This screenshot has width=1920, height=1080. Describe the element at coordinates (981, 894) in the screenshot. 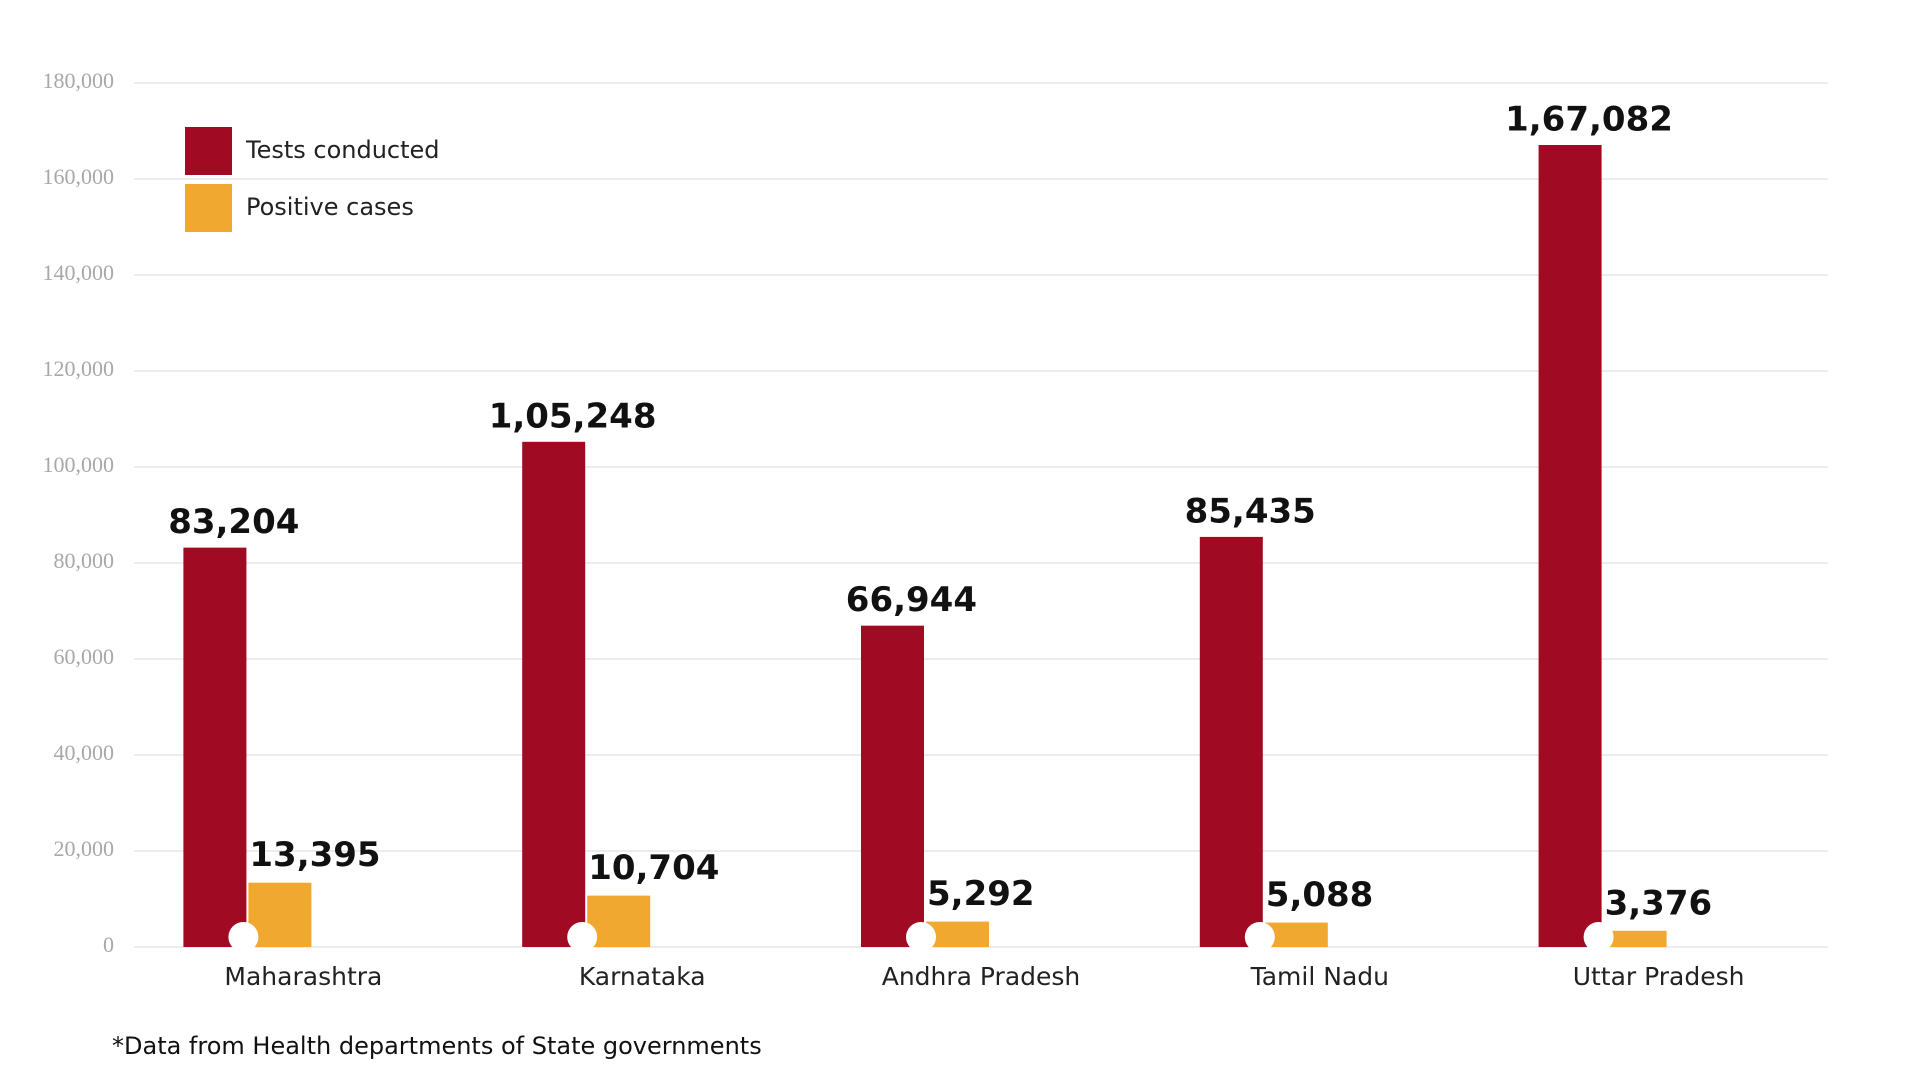

I see `value-label: 5,292` at that location.